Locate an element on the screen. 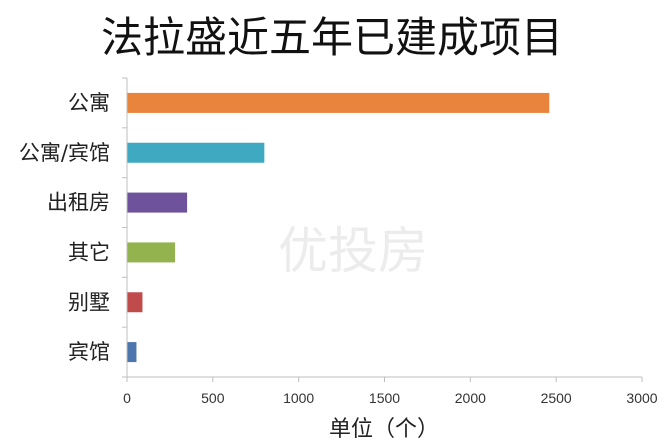 The image size is (669, 447). x-tick-label: 1000 is located at coordinates (298, 398).